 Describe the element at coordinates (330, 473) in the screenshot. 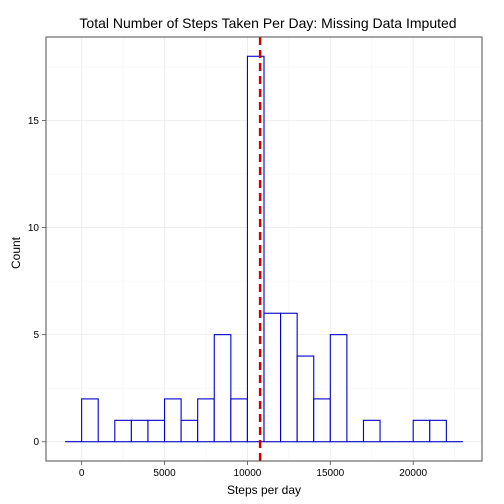

I see `x-tick-label: 15000` at that location.